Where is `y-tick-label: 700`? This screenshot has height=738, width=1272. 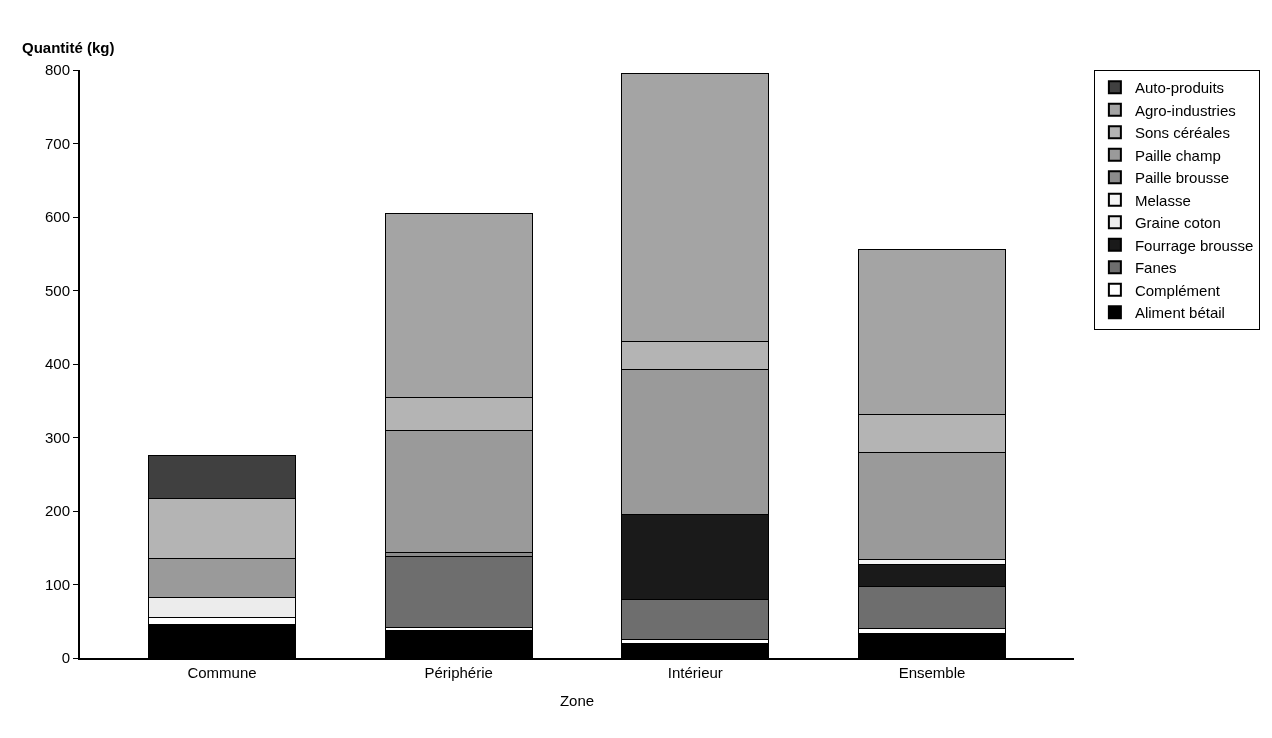 y-tick-label: 700 is located at coordinates (57, 143).